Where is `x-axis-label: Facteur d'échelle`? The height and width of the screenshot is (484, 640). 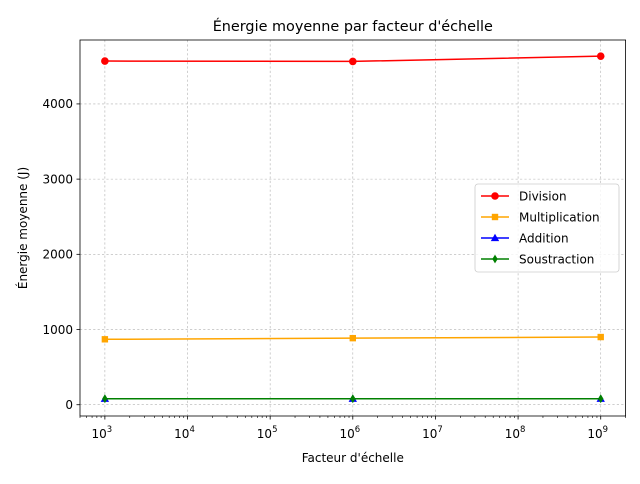
x-axis-label: Facteur d'échelle is located at coordinates (353, 458).